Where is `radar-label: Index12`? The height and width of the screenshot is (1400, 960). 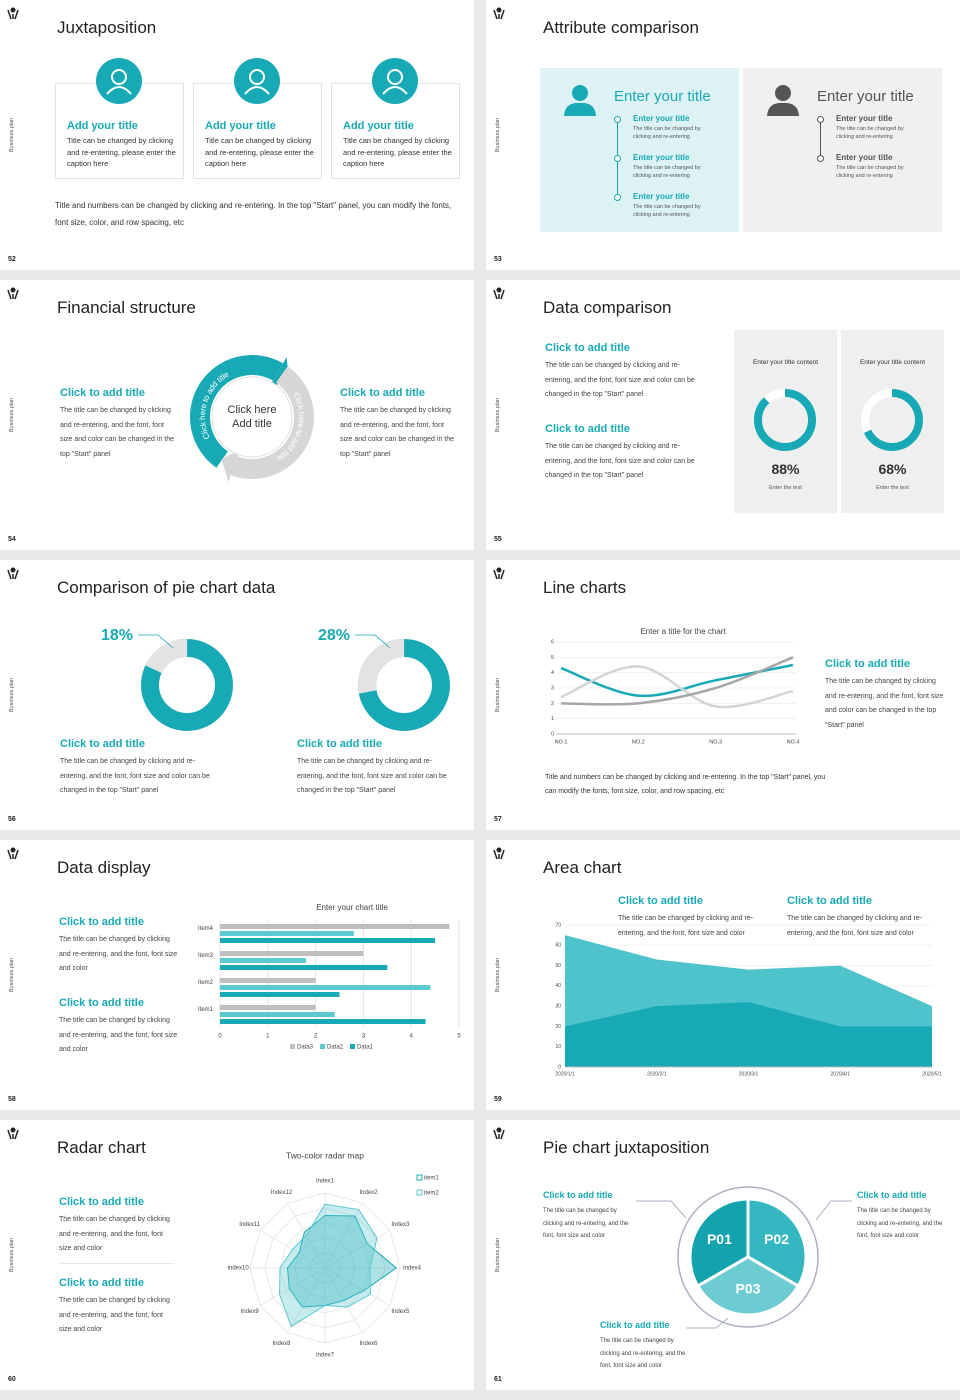
radar-label: Index12 is located at coordinates (282, 1193).